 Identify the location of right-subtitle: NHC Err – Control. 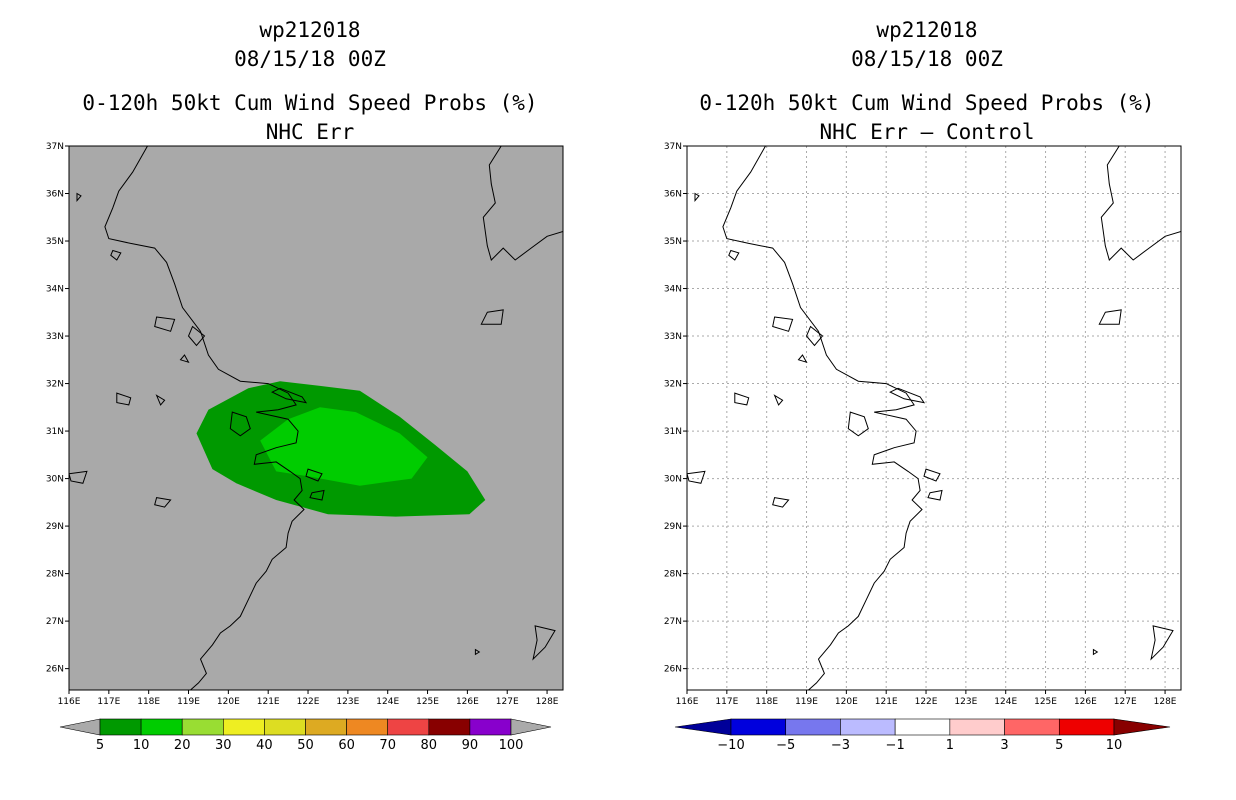
(927, 132).